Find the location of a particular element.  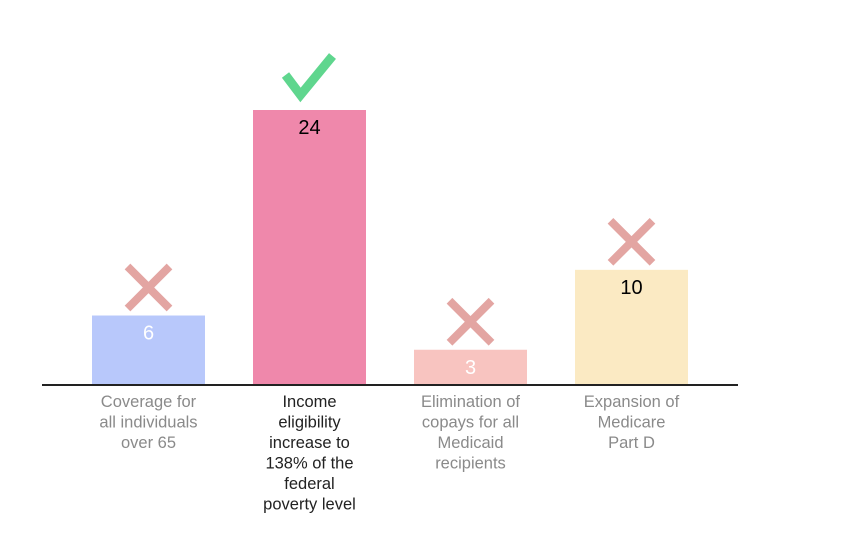

category-label-4: Expansion of Medicare Part D is located at coordinates (632, 422).